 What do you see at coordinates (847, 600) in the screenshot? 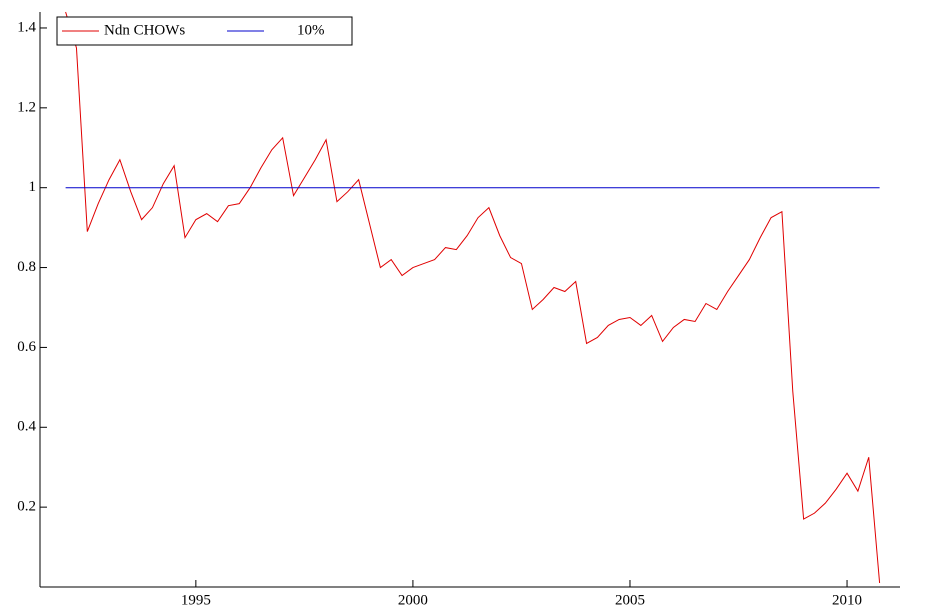
I see `x-tick-label: 2010` at bounding box center [847, 600].